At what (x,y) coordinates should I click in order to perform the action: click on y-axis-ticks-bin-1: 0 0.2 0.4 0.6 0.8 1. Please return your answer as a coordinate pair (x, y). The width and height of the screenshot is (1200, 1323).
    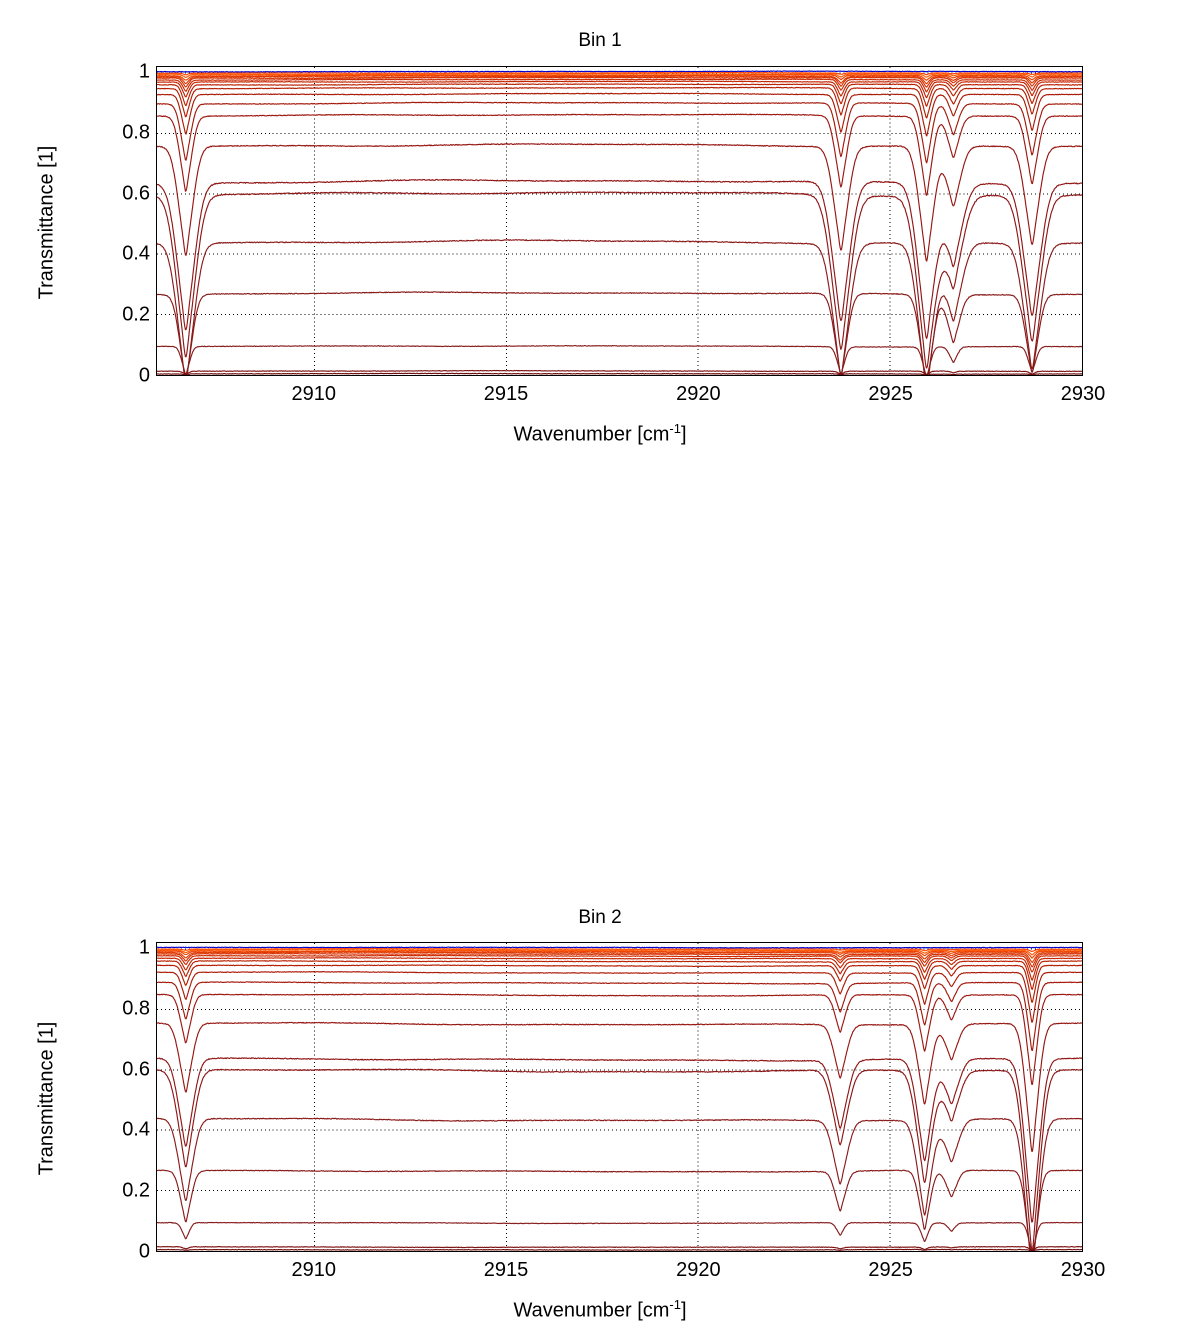
    Looking at the image, I should click on (119, 224).